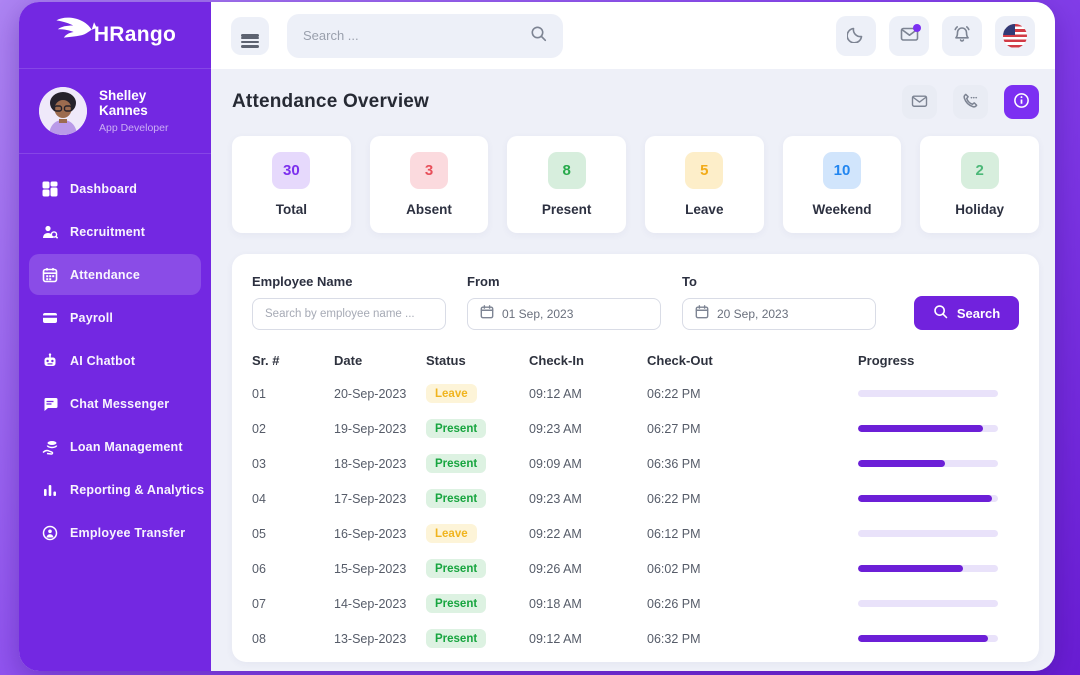 This screenshot has height=675, width=1080. I want to click on stat-label: Present, so click(566, 209).